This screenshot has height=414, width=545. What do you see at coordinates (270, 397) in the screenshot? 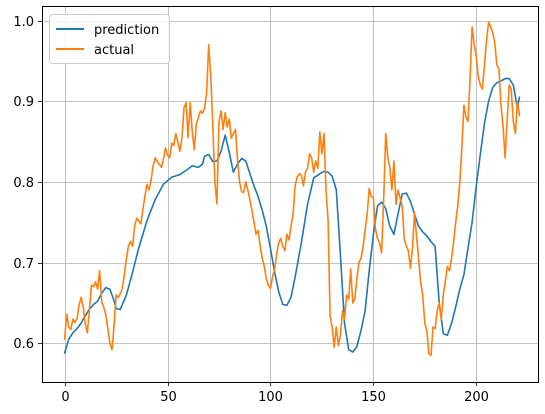
I see `x-tick-label: 100` at bounding box center [270, 397].